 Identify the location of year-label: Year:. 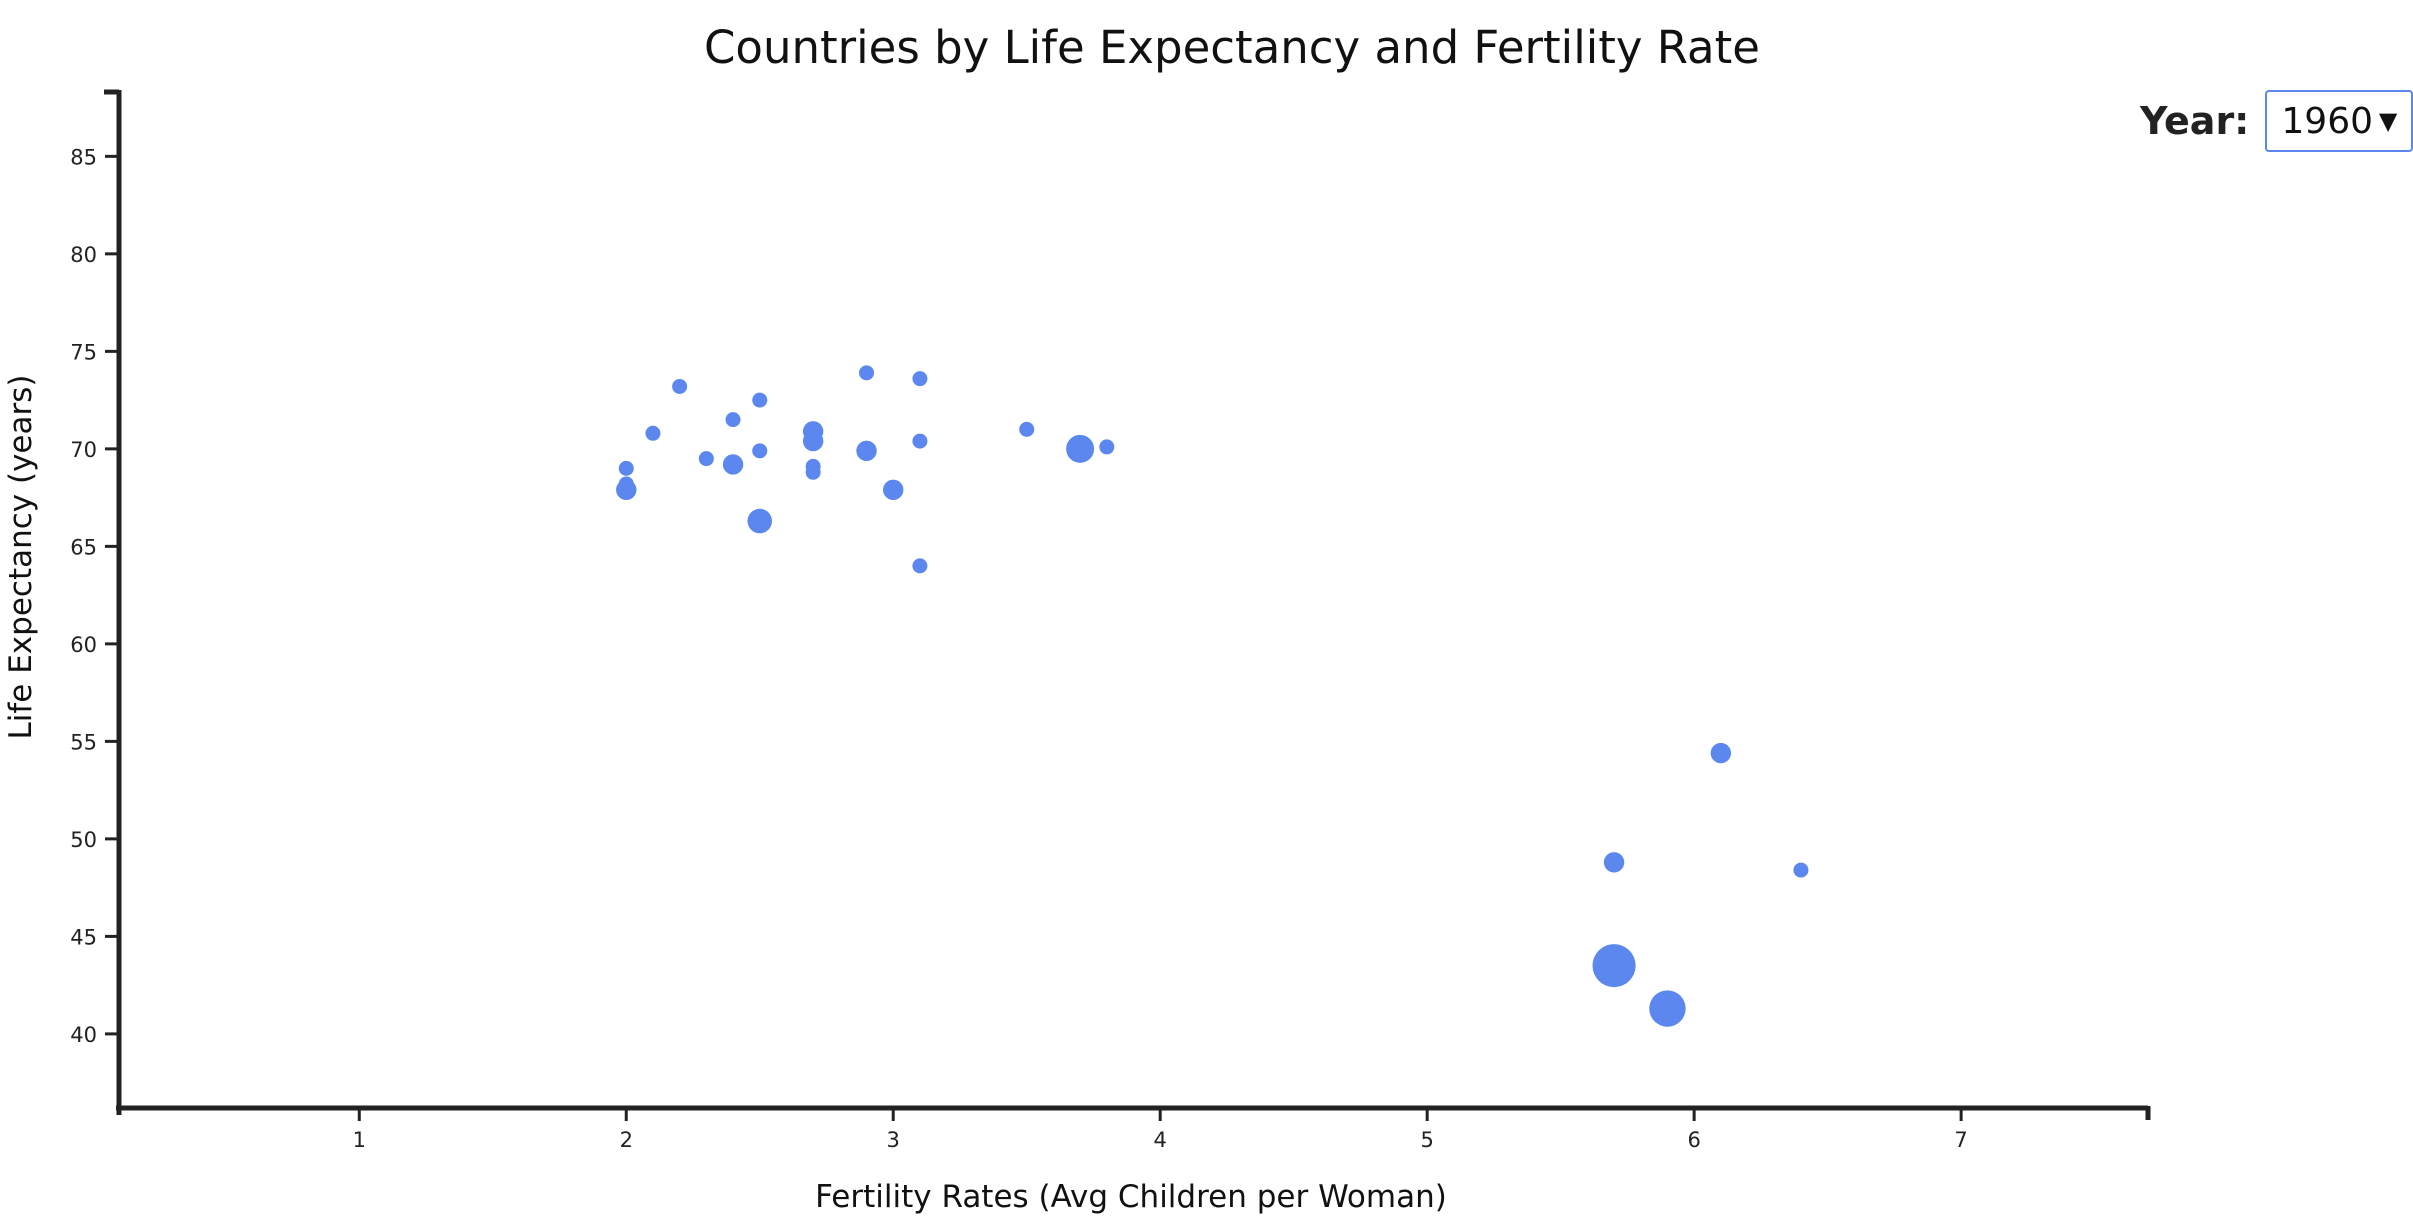
(2195, 121).